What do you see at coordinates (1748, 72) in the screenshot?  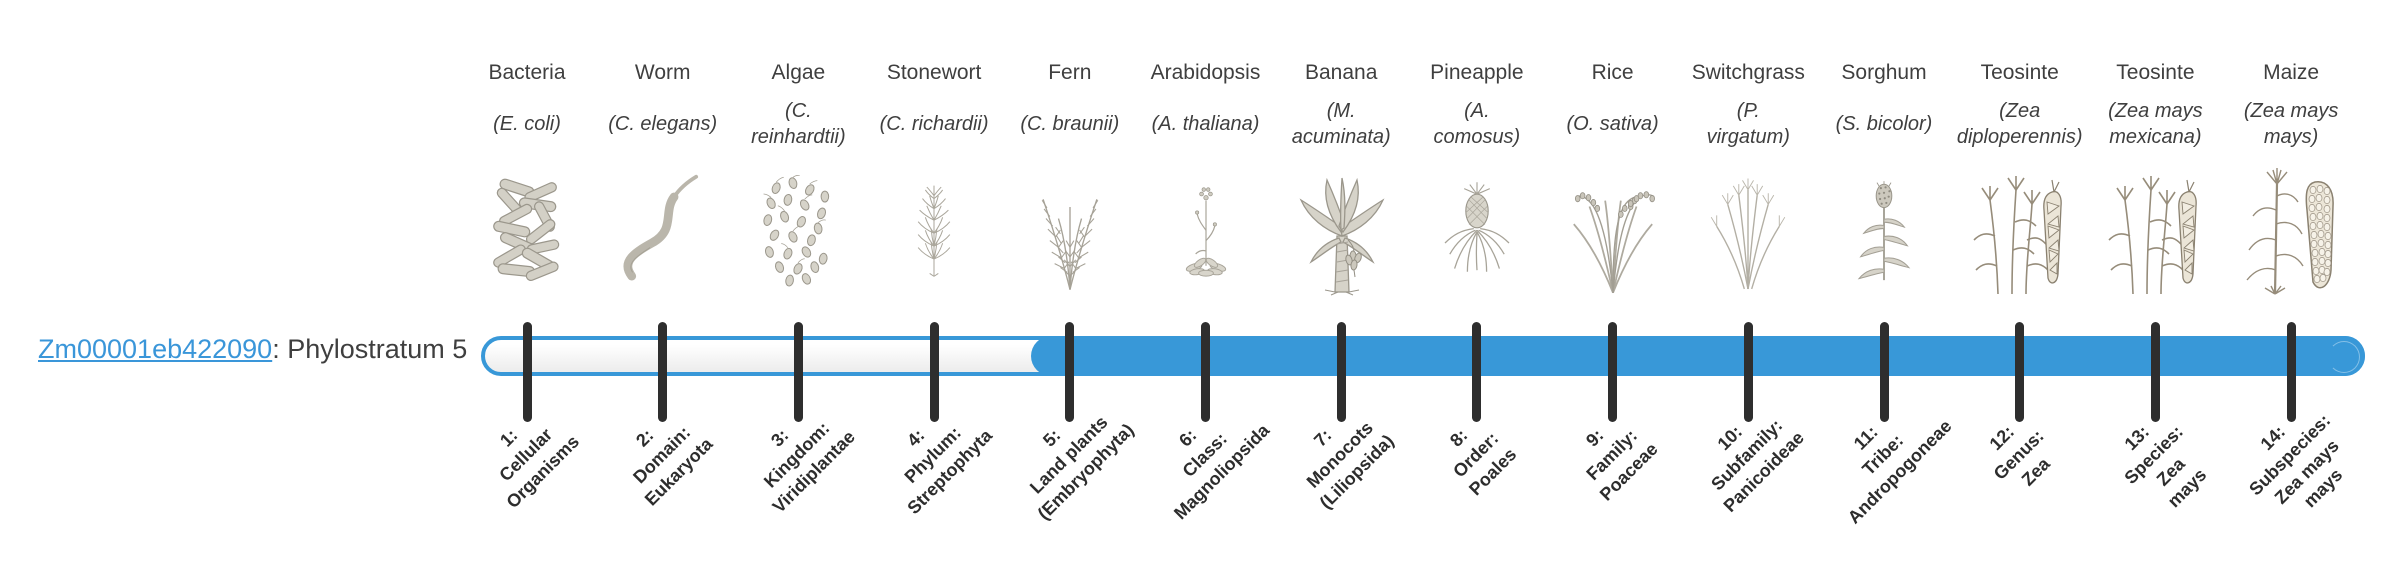 I see `taxon-common-name: Switchgrass` at bounding box center [1748, 72].